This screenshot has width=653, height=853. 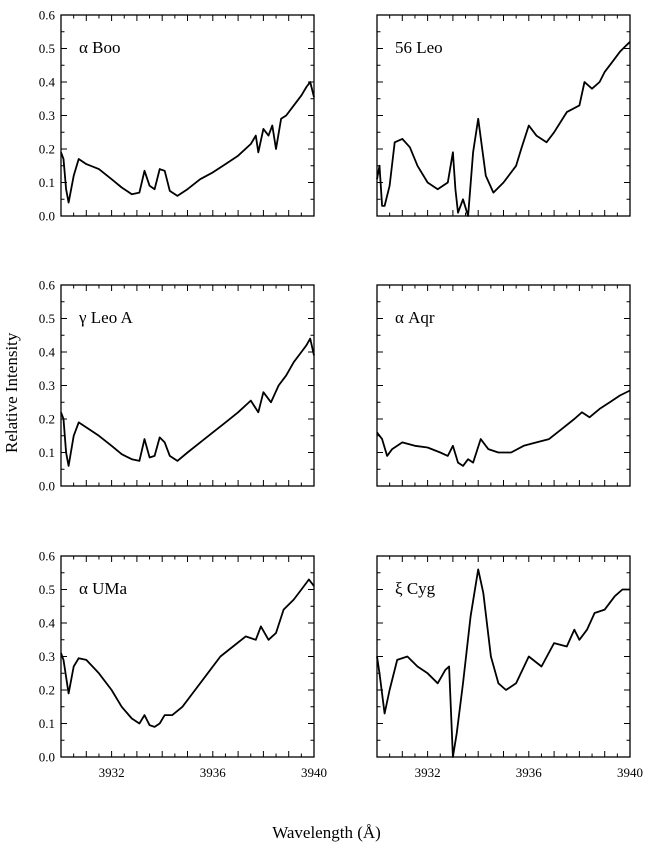 I want to click on panel-3-ytick-label: 0.5, so click(x=47, y=318).